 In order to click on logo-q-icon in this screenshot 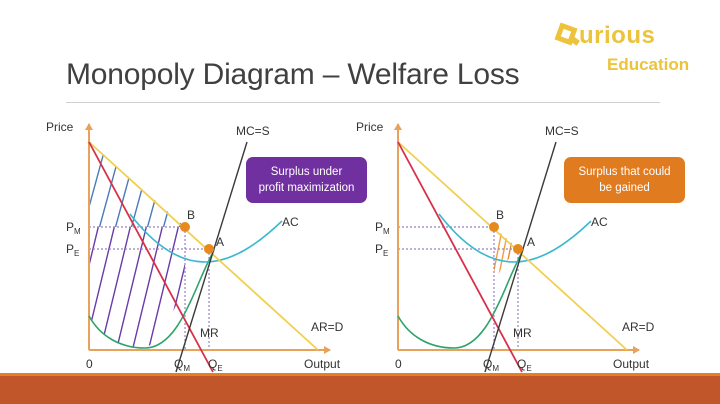, I will do `click(567, 34)`.